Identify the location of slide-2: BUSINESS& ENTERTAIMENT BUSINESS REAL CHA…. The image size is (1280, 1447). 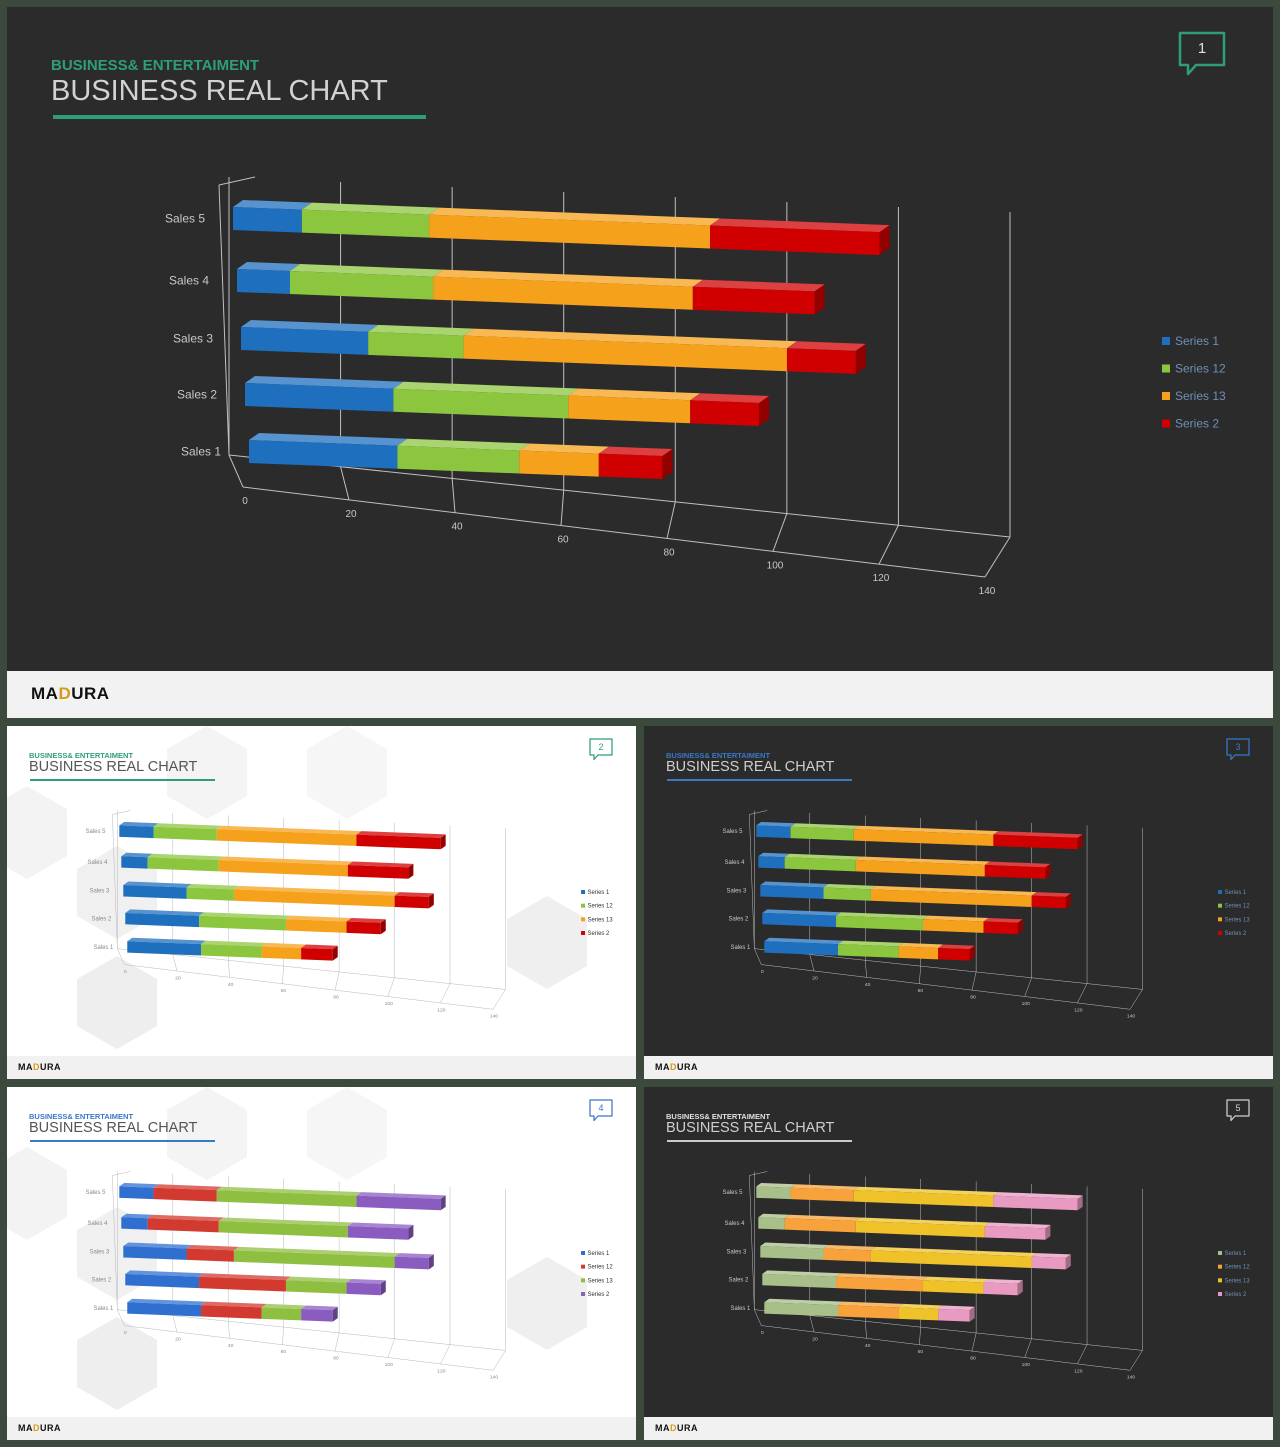
(321, 902).